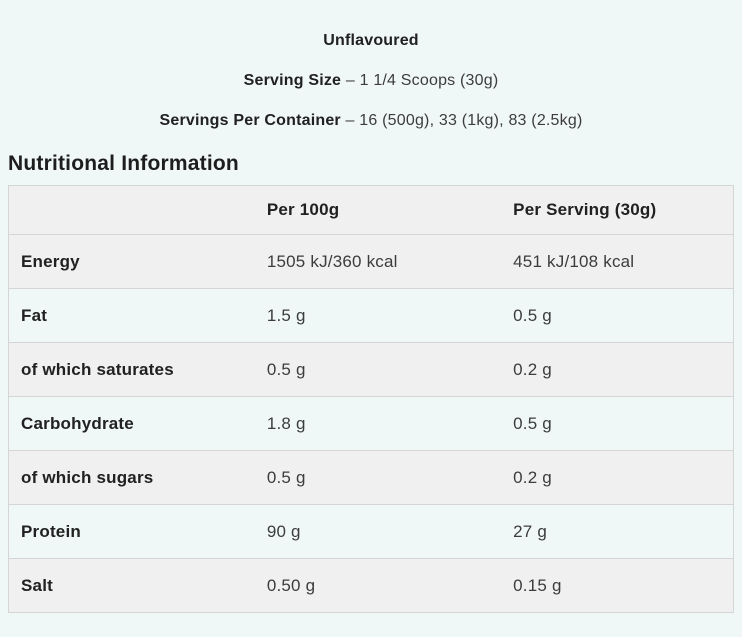 Image resolution: width=742 pixels, height=637 pixels. What do you see at coordinates (123, 163) in the screenshot?
I see `section-title: Nutritional Information` at bounding box center [123, 163].